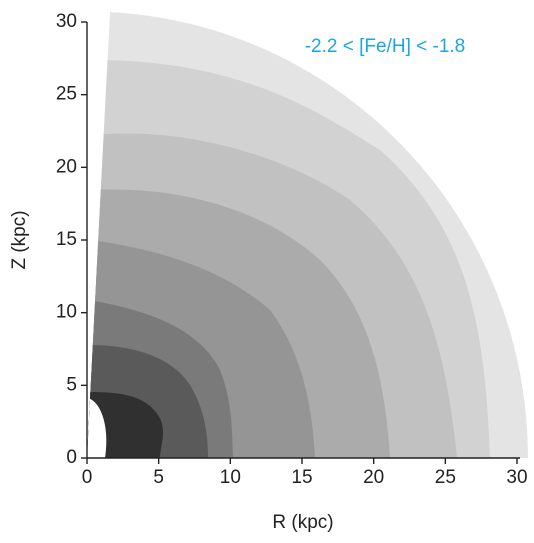  Describe the element at coordinates (301, 477) in the screenshot. I see `x-tick-label: 15` at that location.